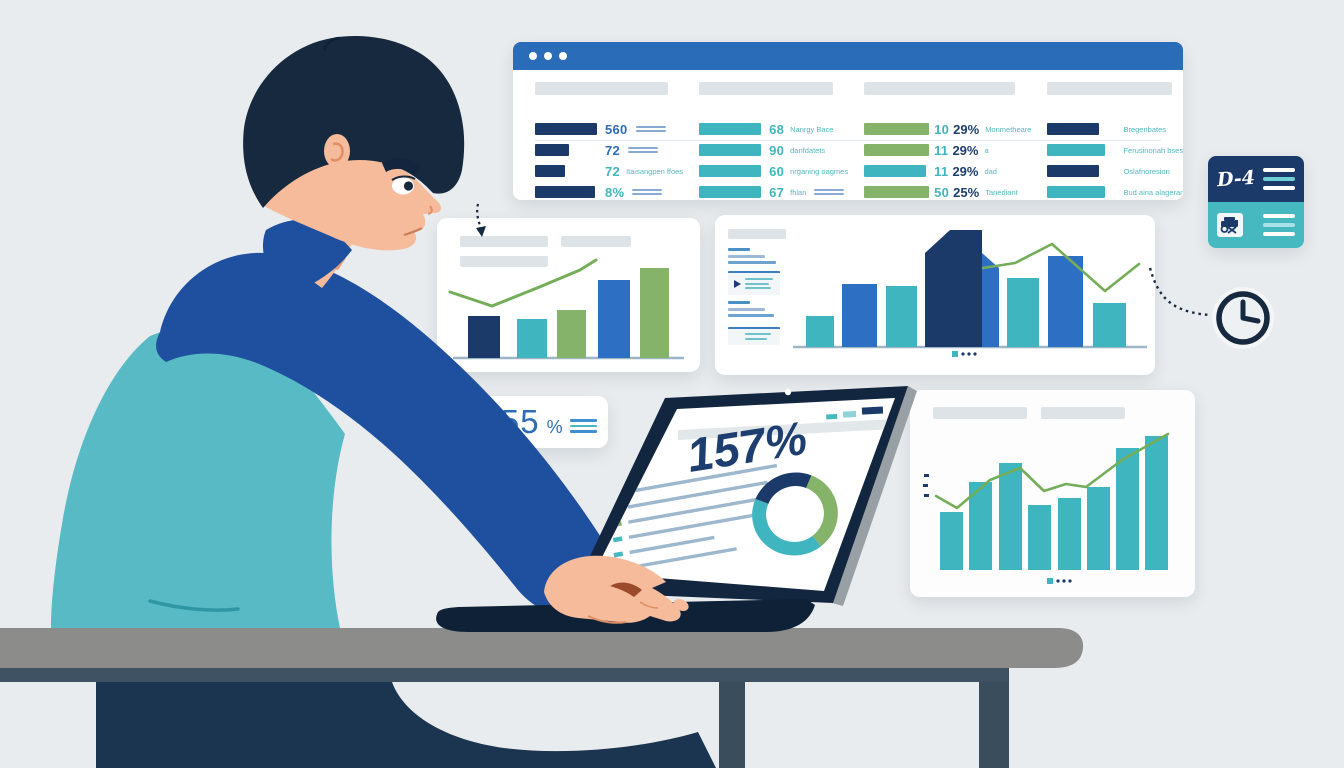 The height and width of the screenshot is (768, 1344). What do you see at coordinates (1153, 150) in the screenshot?
I see `stat-label: Ferusinonah bses` at bounding box center [1153, 150].